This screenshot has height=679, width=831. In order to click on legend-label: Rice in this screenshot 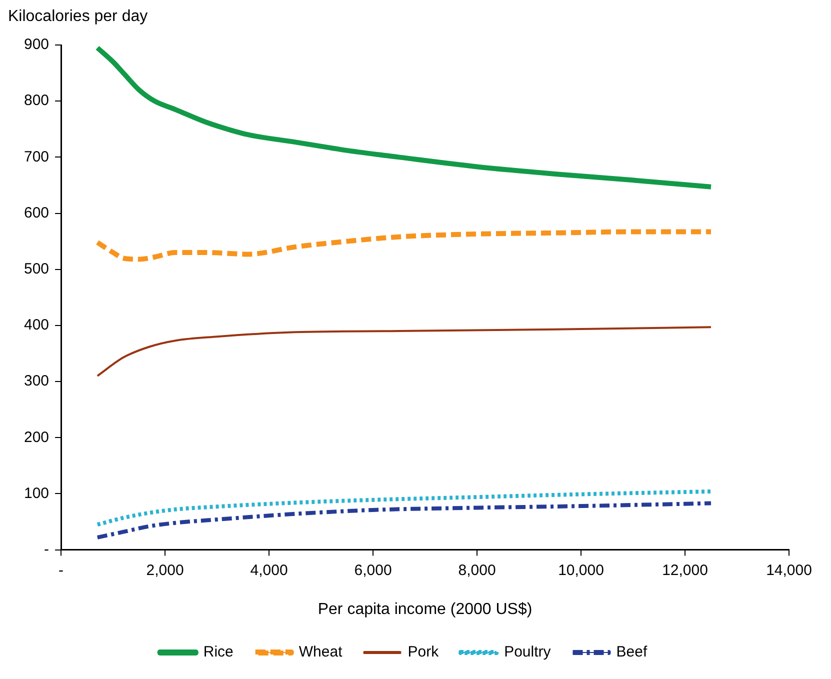, I will do `click(218, 652)`.